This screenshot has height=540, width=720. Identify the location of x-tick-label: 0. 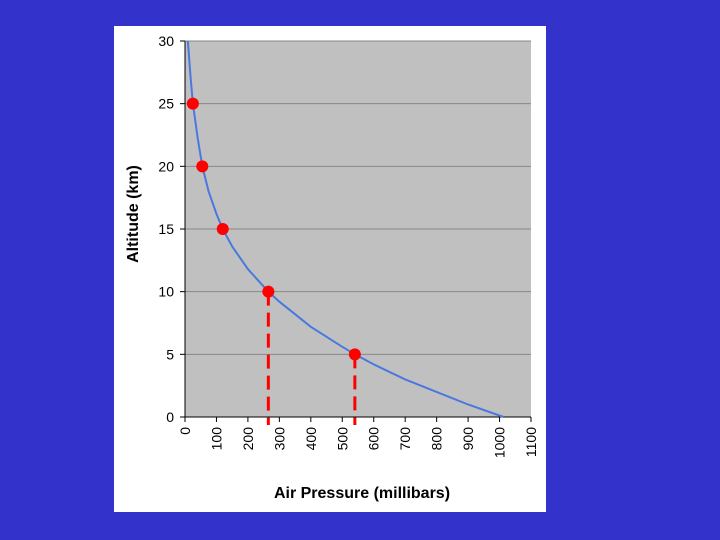
(185, 431).